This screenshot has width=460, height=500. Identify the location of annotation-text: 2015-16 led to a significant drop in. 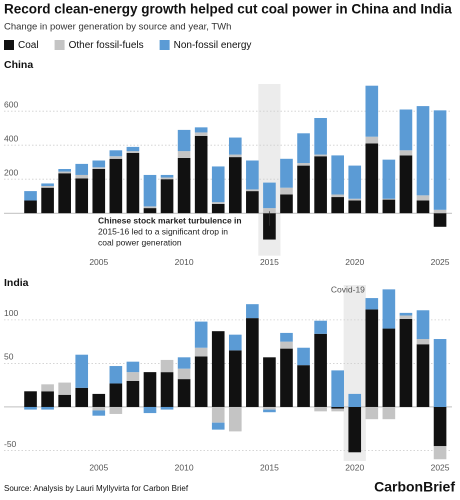
(163, 231).